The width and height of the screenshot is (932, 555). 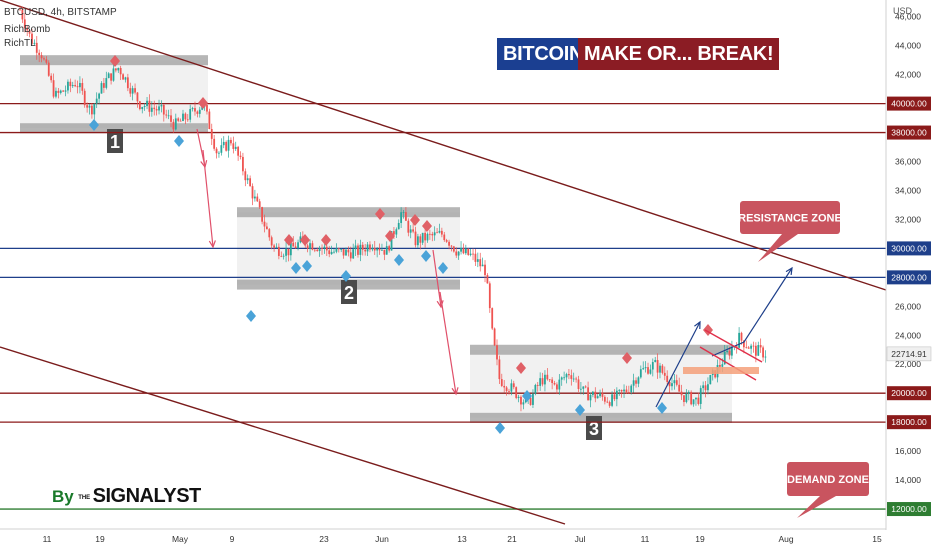 What do you see at coordinates (601, 349) in the screenshot?
I see `range-box-top-band` at bounding box center [601, 349].